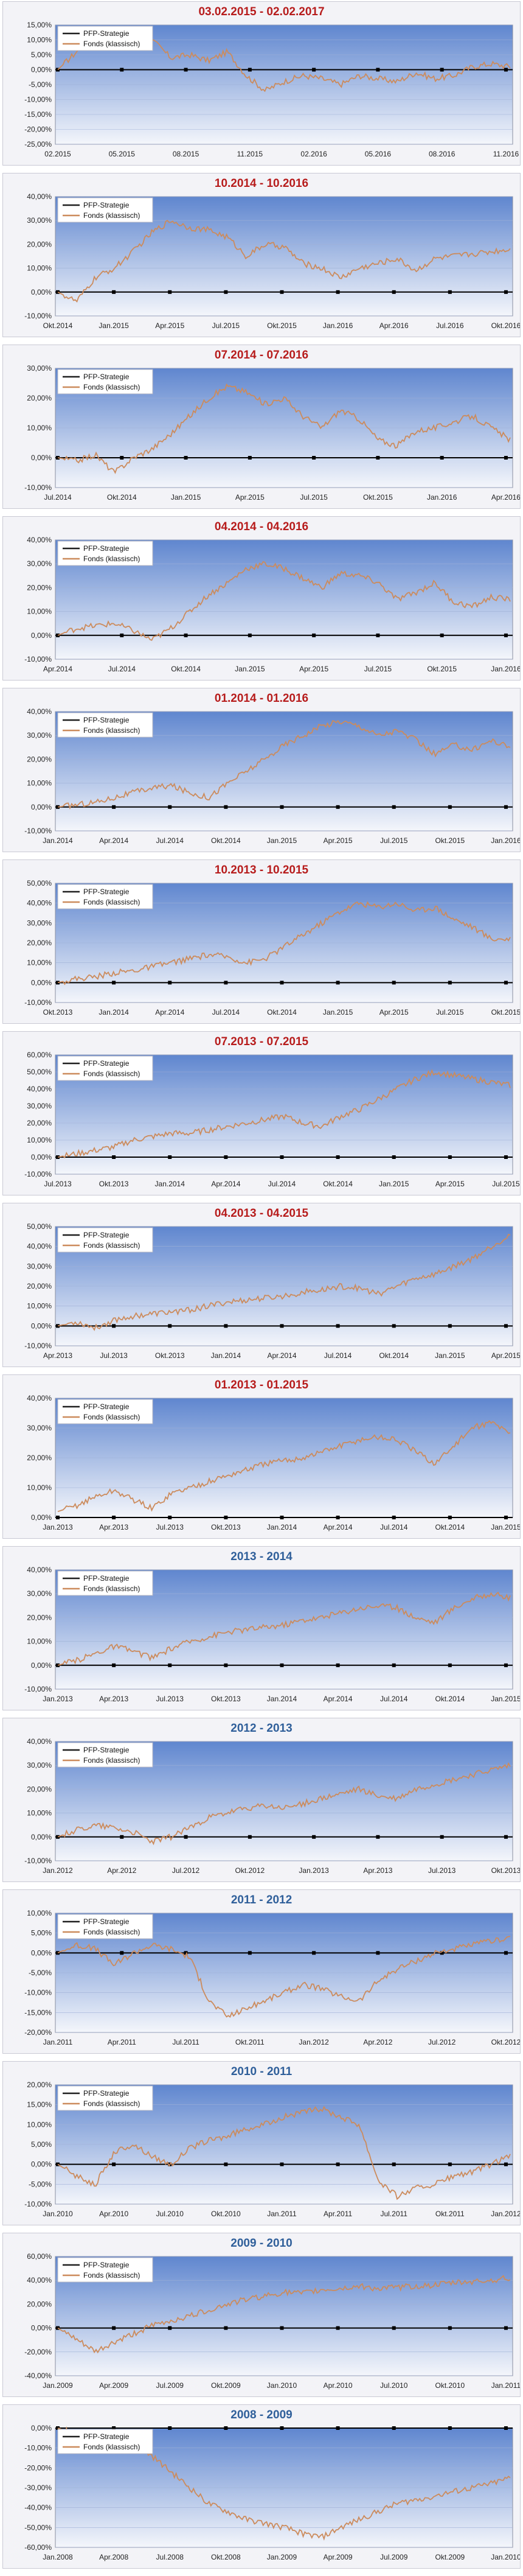 Image resolution: width=523 pixels, height=2576 pixels. Describe the element at coordinates (261, 184) in the screenshot. I see `chart-title: 10.2014 - 10.2016` at that location.